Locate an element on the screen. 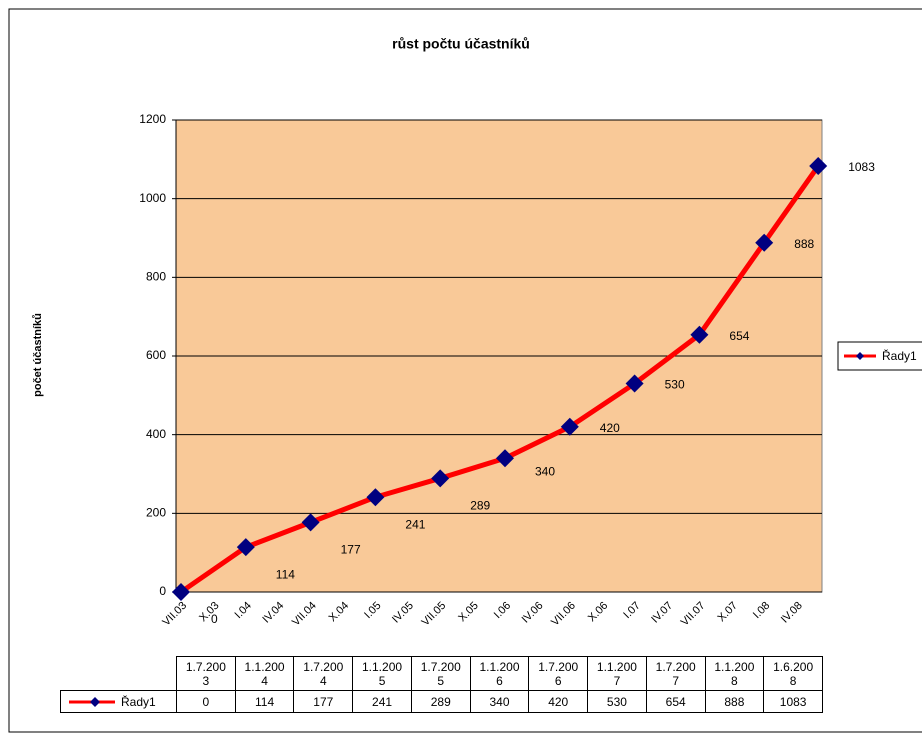  table-value-text: 654 is located at coordinates (675, 701).